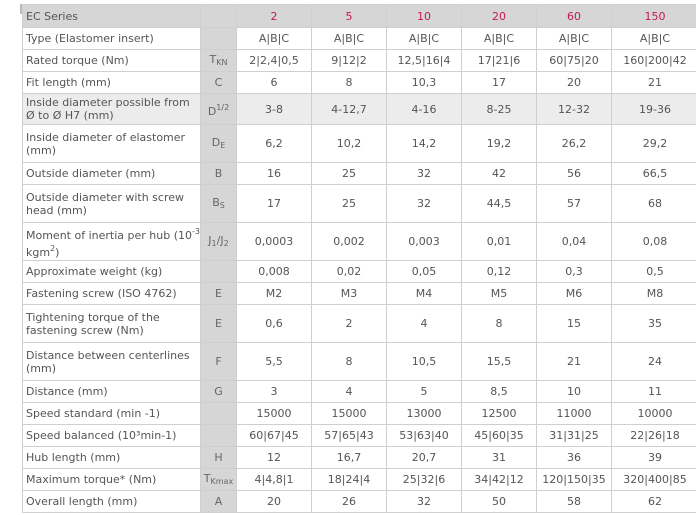 This screenshot has width=696, height=515. I want to click on row-label: Maximum torque* (Nm), so click(111, 479).